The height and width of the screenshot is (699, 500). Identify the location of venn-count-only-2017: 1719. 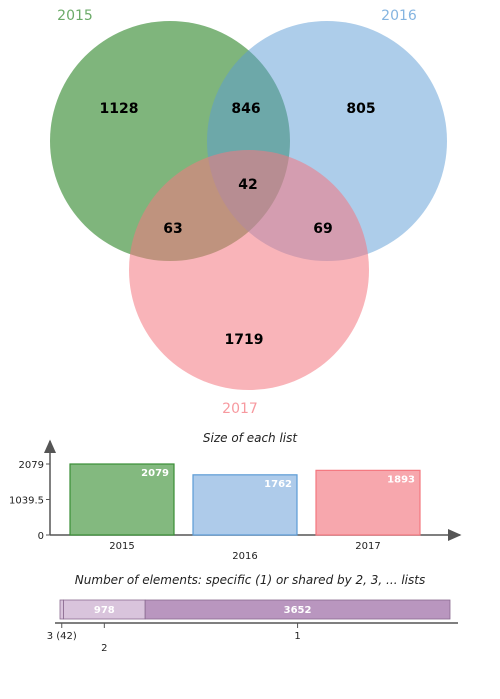
(244, 340).